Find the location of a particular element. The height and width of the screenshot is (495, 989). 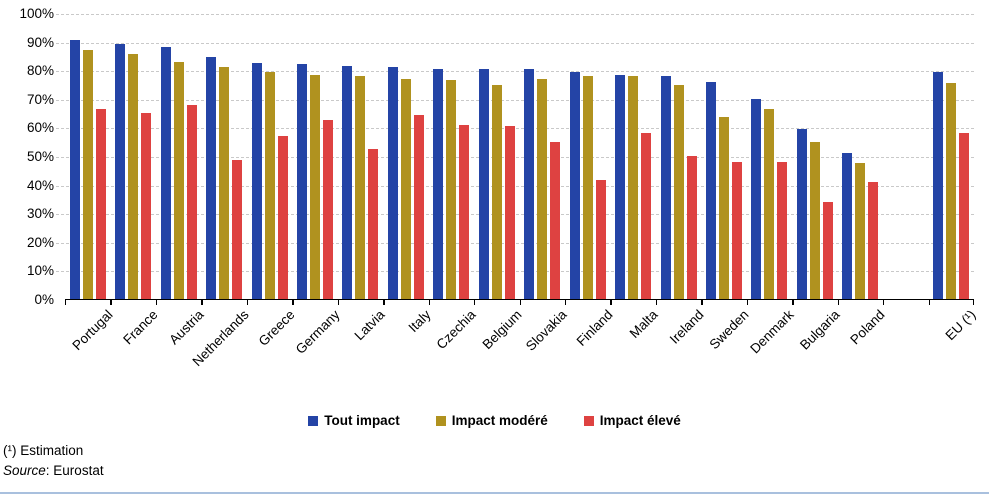

legend-label-tout-impact: Tout impact is located at coordinates (362, 420).